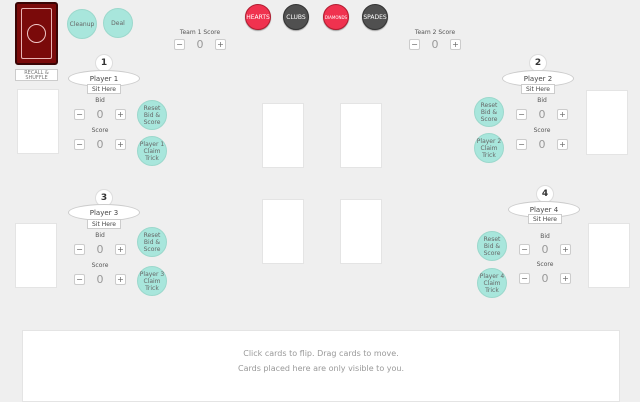 The width and height of the screenshot is (640, 402). What do you see at coordinates (524, 249) in the screenshot?
I see `player-4-bid-minus-button: −` at bounding box center [524, 249].